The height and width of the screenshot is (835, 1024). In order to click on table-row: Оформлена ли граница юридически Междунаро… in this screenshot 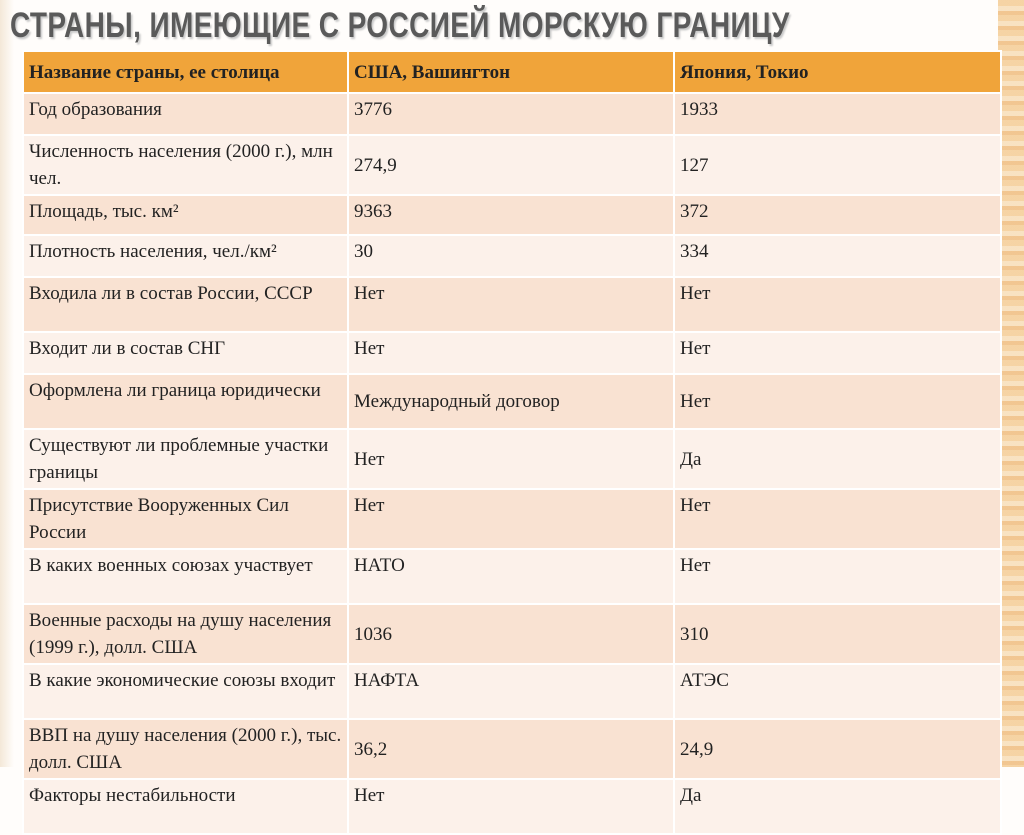, I will do `click(512, 401)`.